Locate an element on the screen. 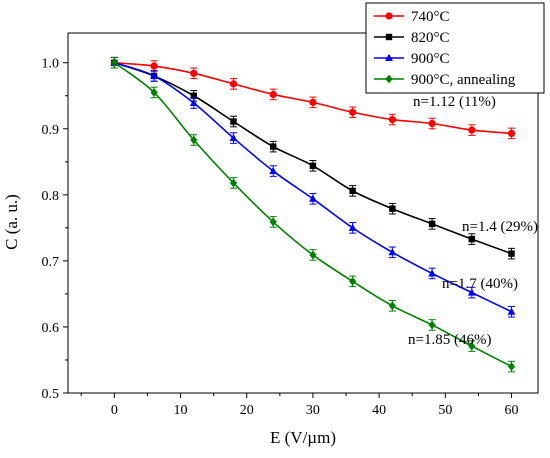 This screenshot has height=458, width=550. legend-item: 900°C, annealing is located at coordinates (445, 80).